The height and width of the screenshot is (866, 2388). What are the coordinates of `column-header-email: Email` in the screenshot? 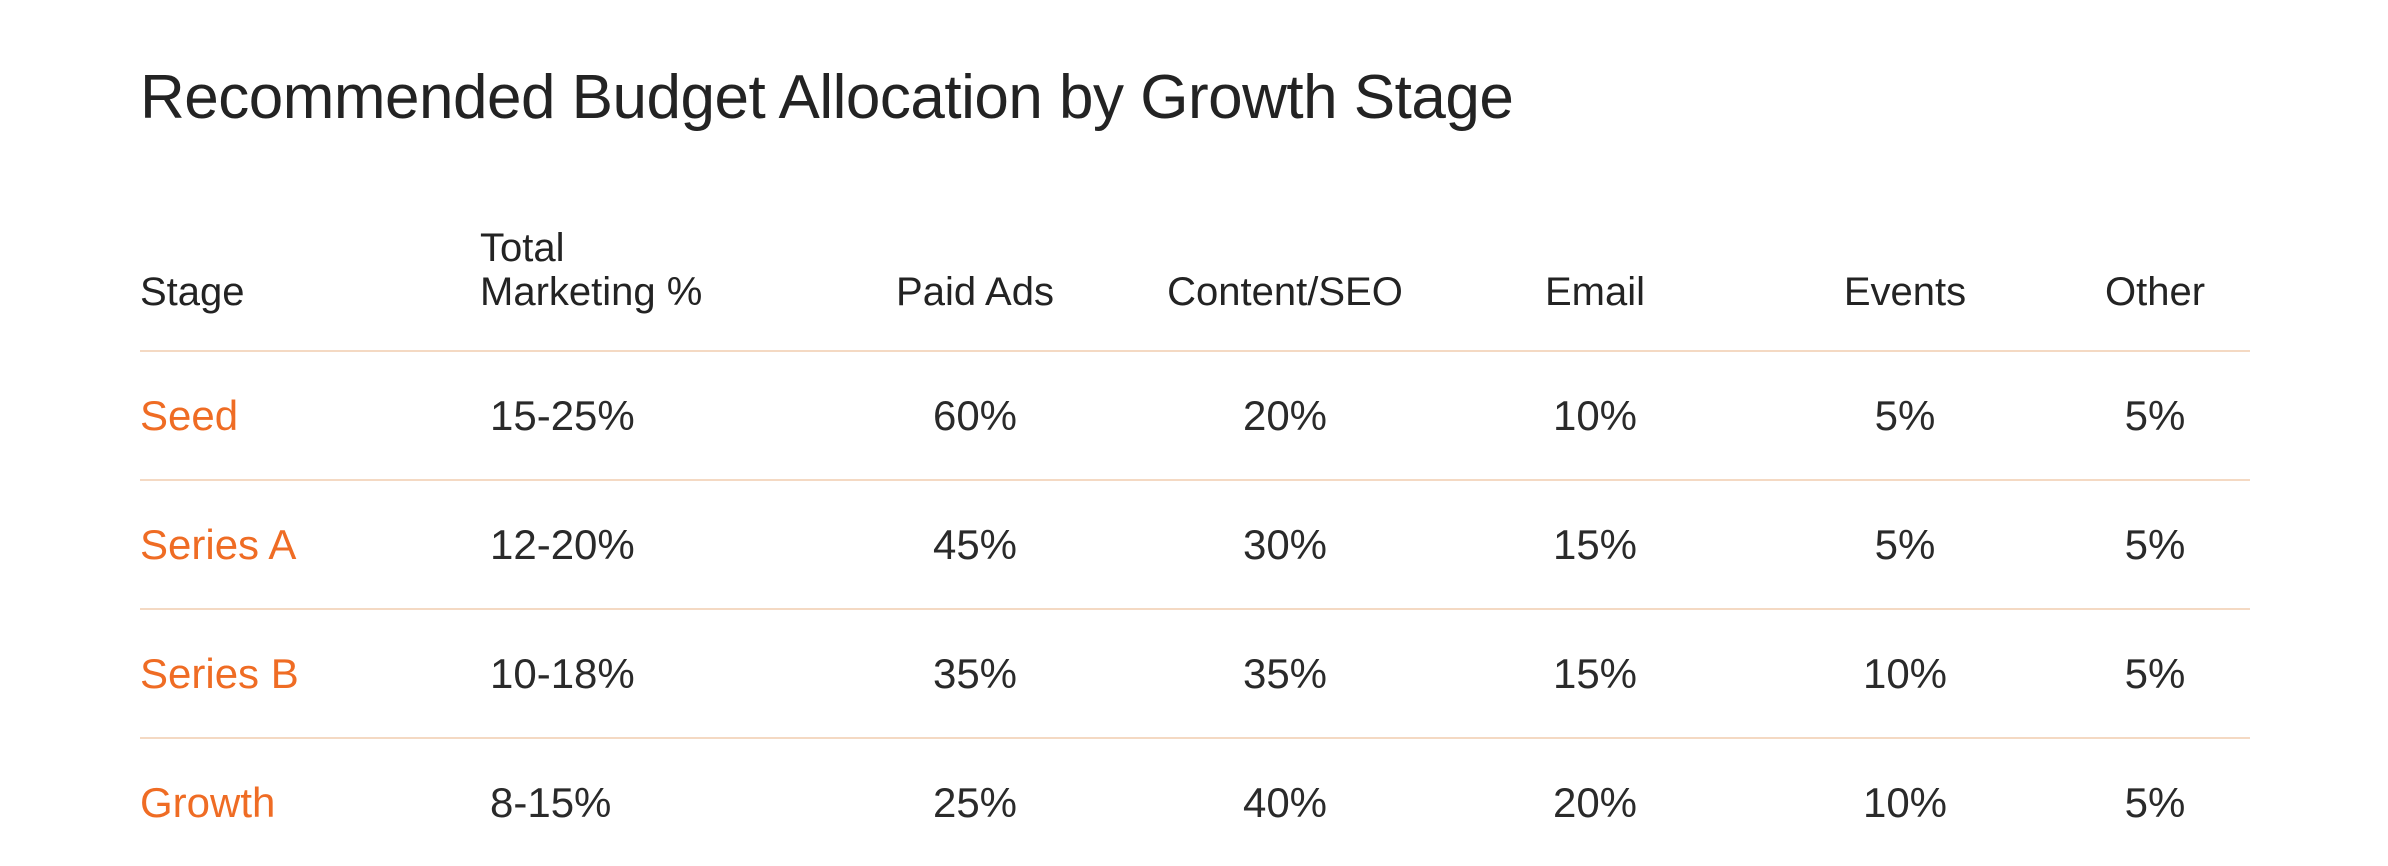 It's located at (1595, 267).